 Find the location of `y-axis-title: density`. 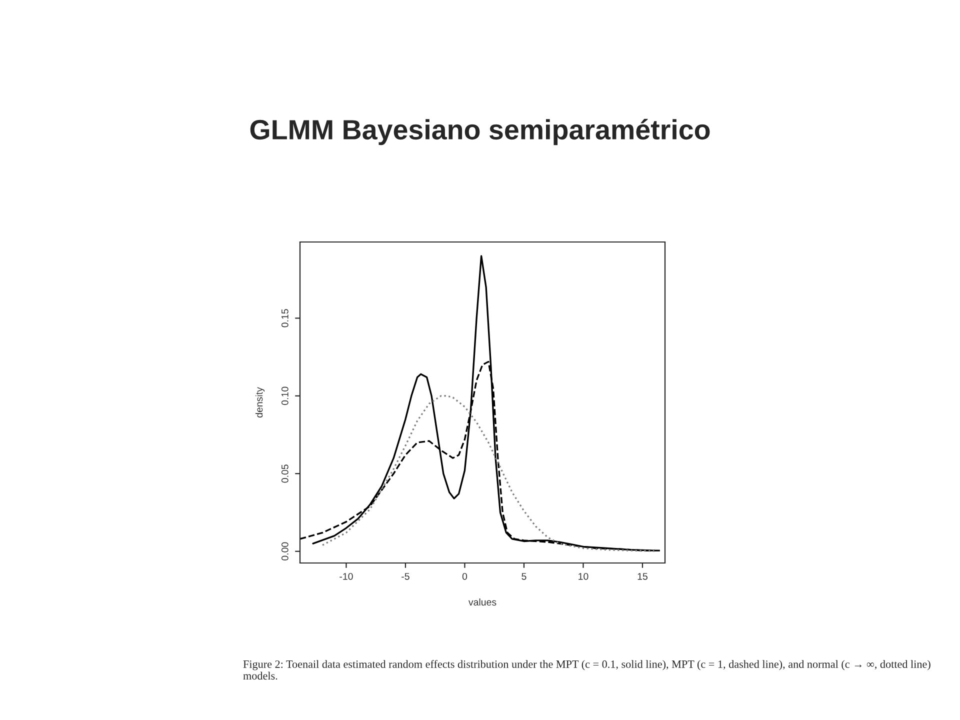

y-axis-title: density is located at coordinates (260, 402).